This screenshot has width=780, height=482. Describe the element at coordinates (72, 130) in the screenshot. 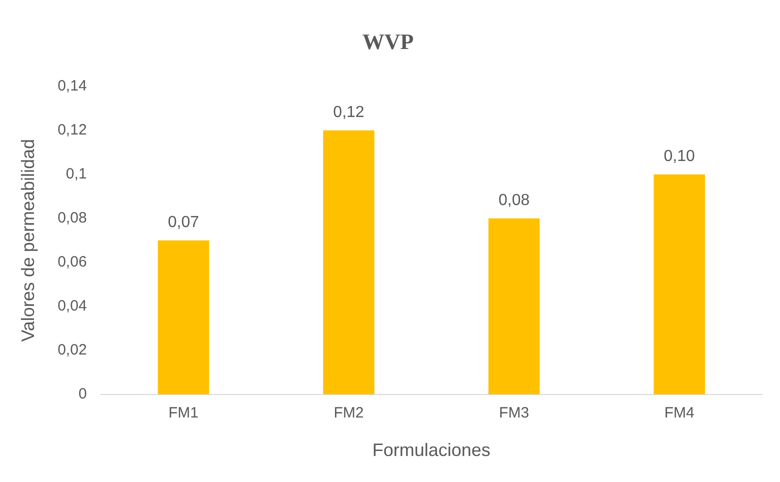

I see `y-tick-label: 0,12` at that location.